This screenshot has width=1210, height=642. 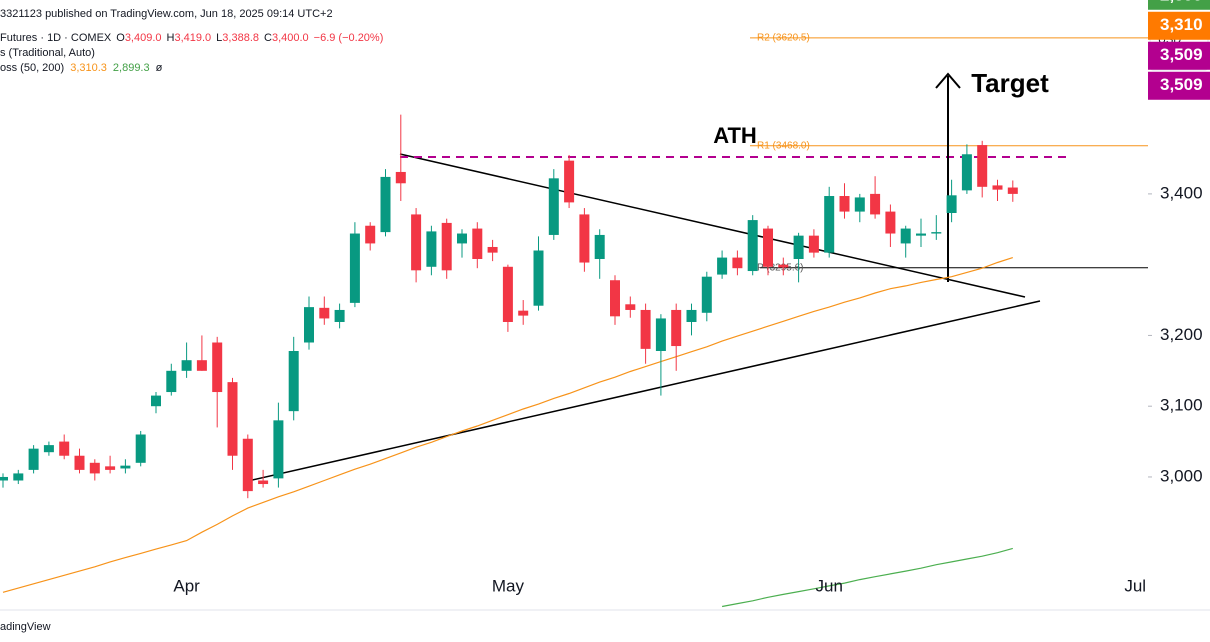 I want to click on pivot-label: P (3295.6), so click(x=780, y=267).